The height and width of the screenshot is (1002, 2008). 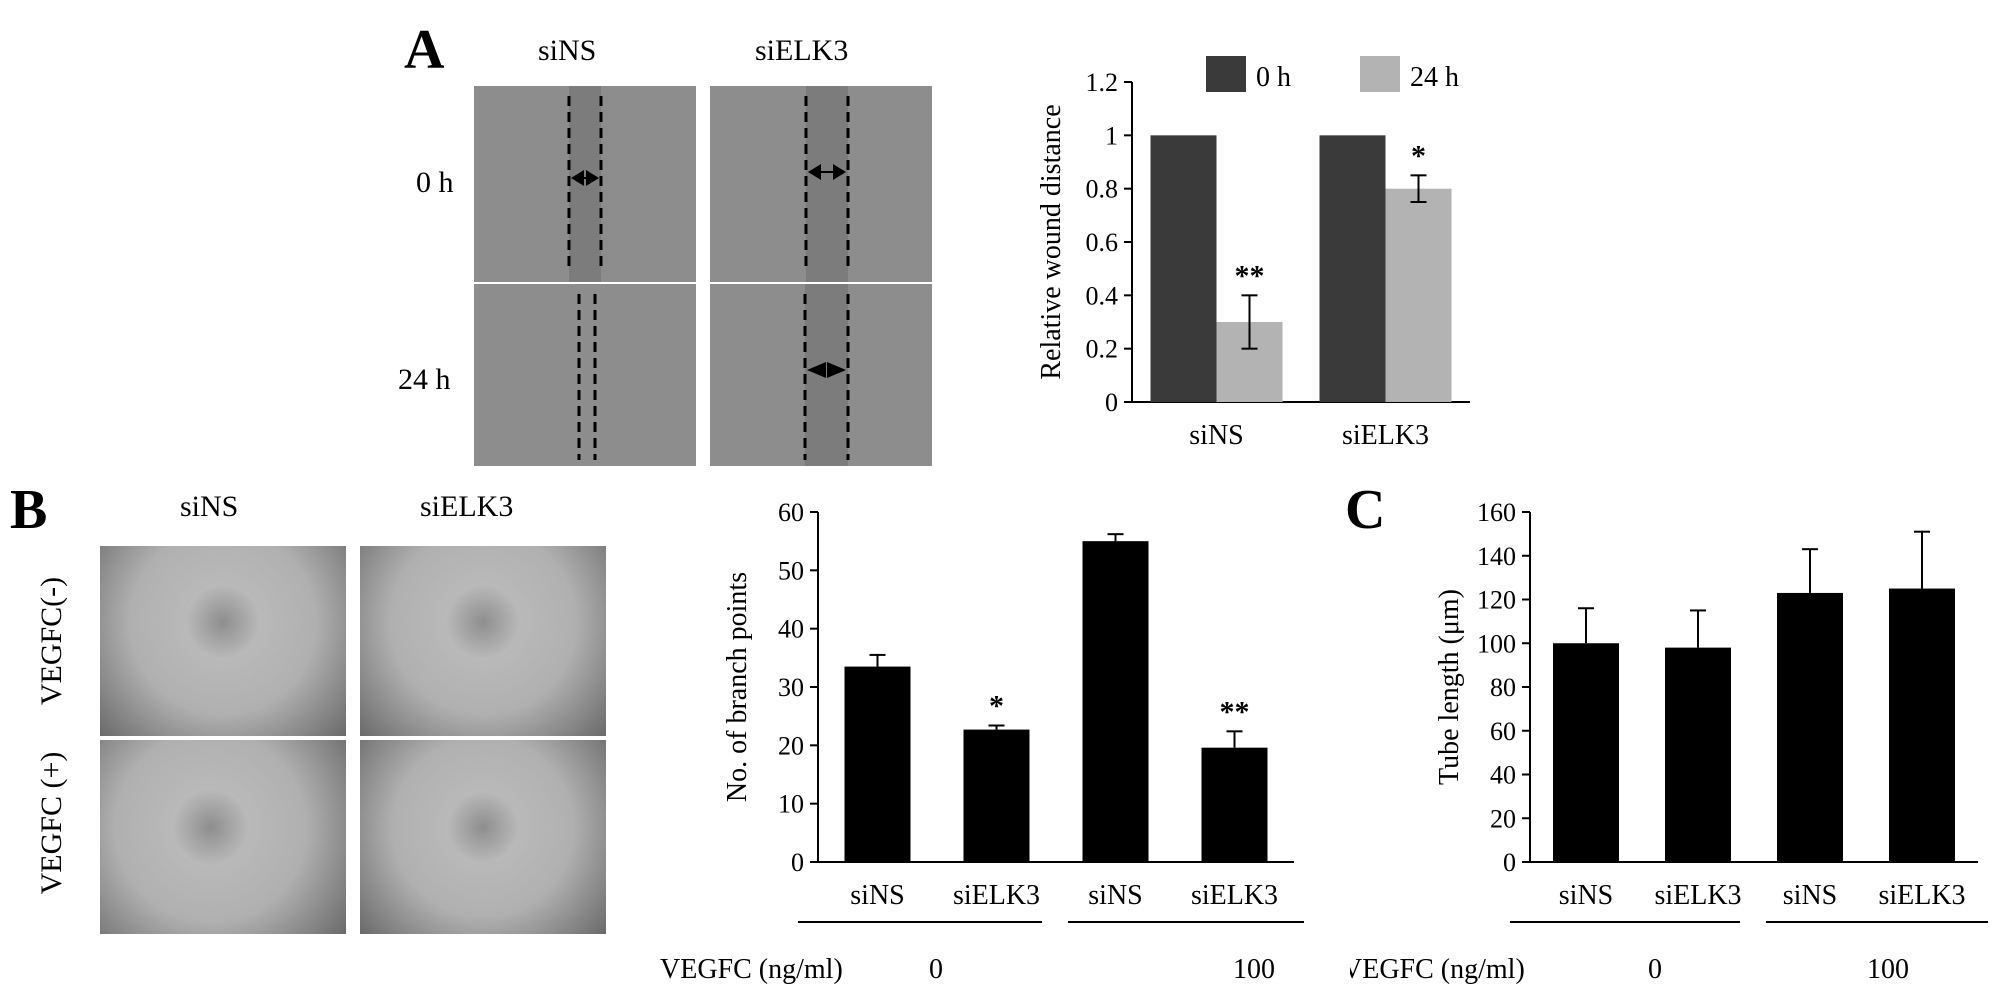 What do you see at coordinates (51, 641) in the screenshot?
I see `panel-b-row-vegfc-neg: VEGFC(-)` at bounding box center [51, 641].